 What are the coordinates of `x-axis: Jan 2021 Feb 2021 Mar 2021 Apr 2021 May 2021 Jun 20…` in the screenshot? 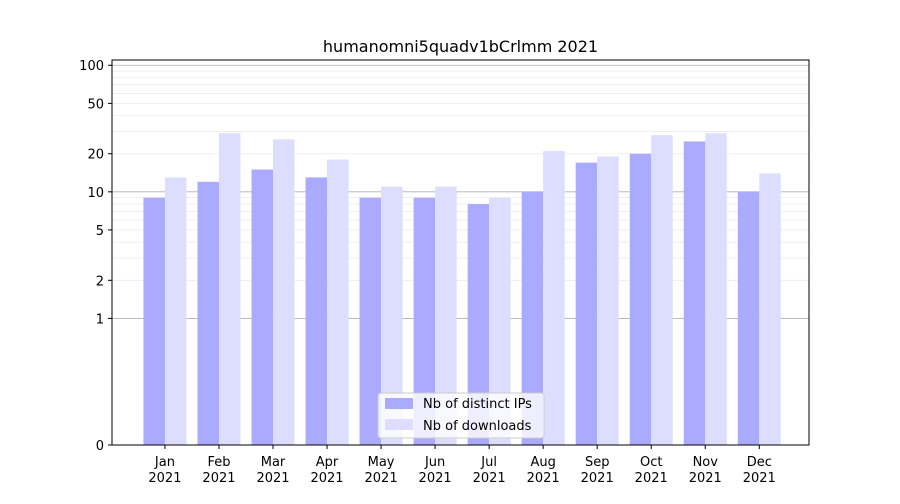 It's located at (462, 465).